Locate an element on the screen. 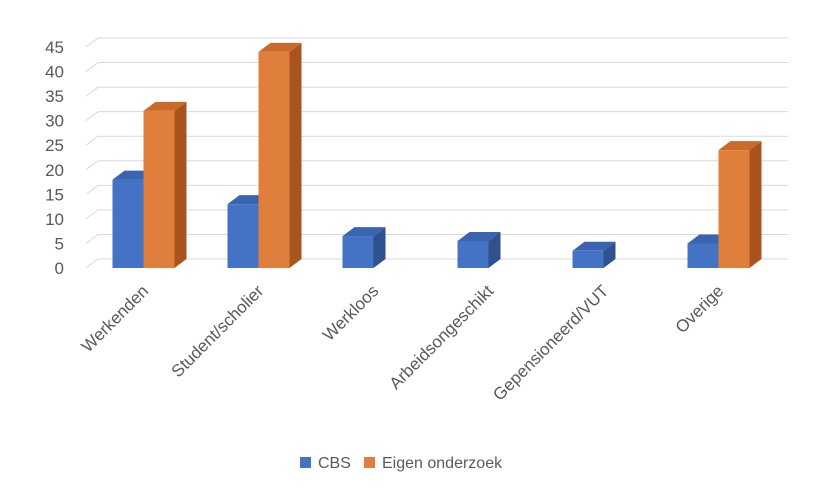 The width and height of the screenshot is (820, 492). y-tick-label: 35 is located at coordinates (54, 96).